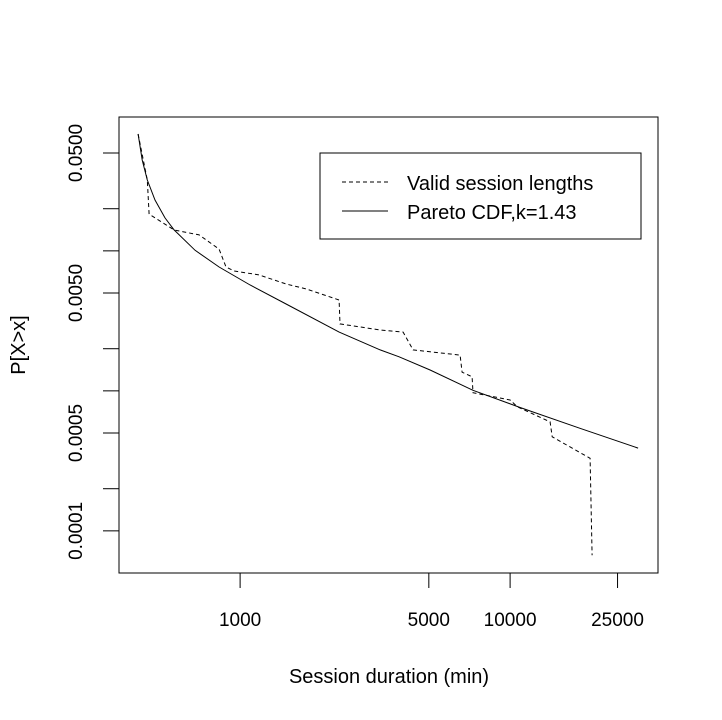 The width and height of the screenshot is (722, 720). I want to click on x-axis: 1000 5000 10000 25000, so click(431, 602).